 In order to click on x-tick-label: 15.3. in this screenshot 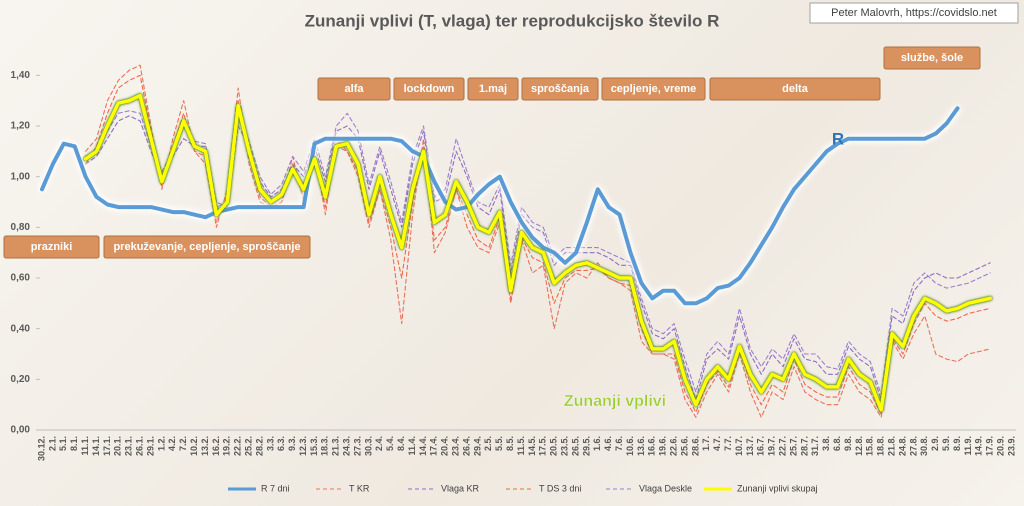, I will do `click(314, 446)`.